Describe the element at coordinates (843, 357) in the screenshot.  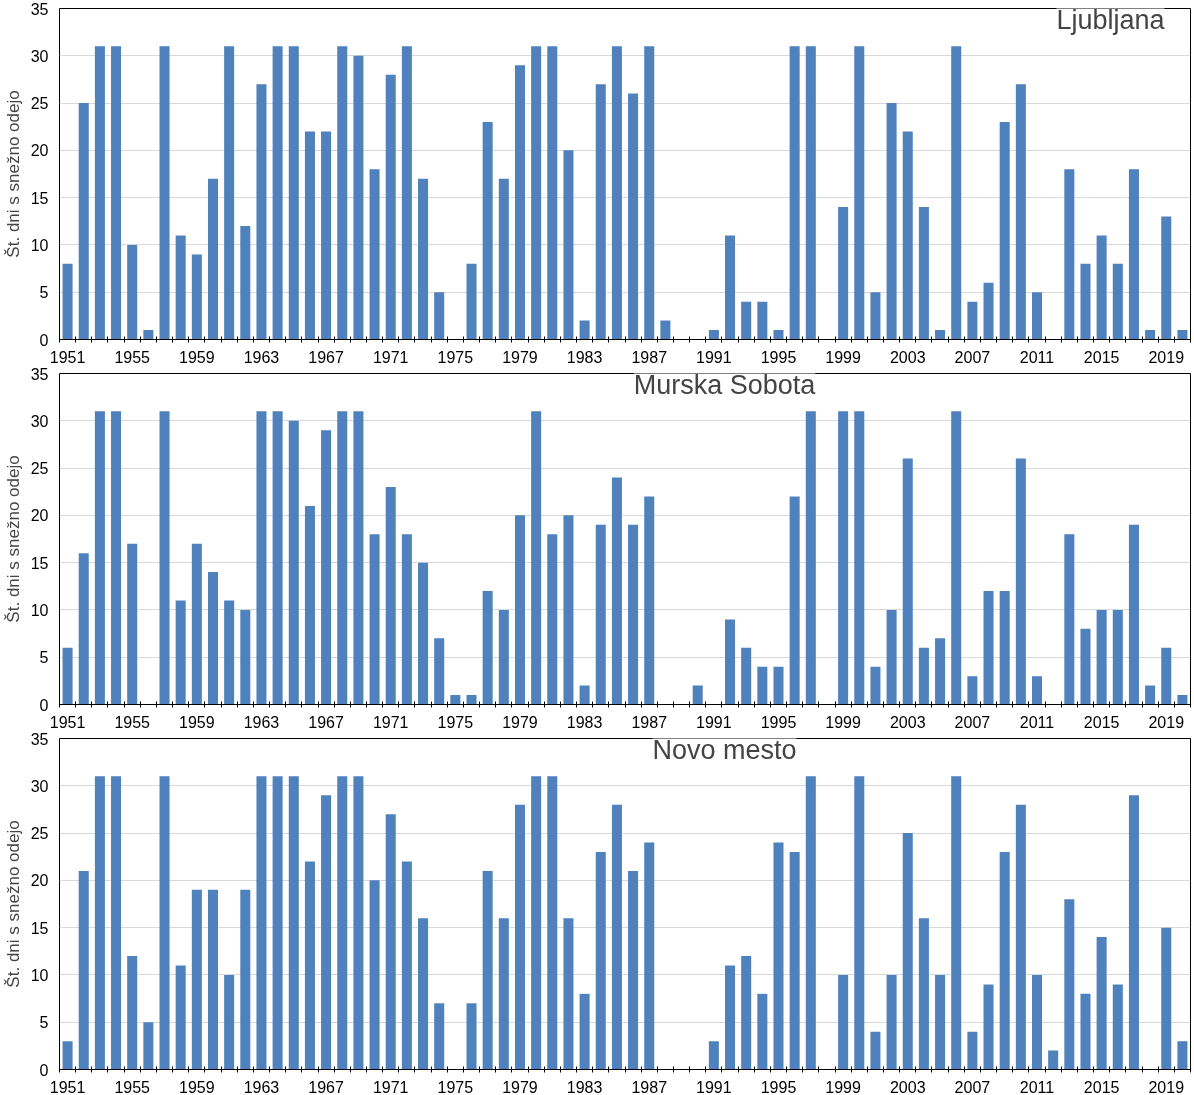
I see `x-tick-label: 1999` at that location.